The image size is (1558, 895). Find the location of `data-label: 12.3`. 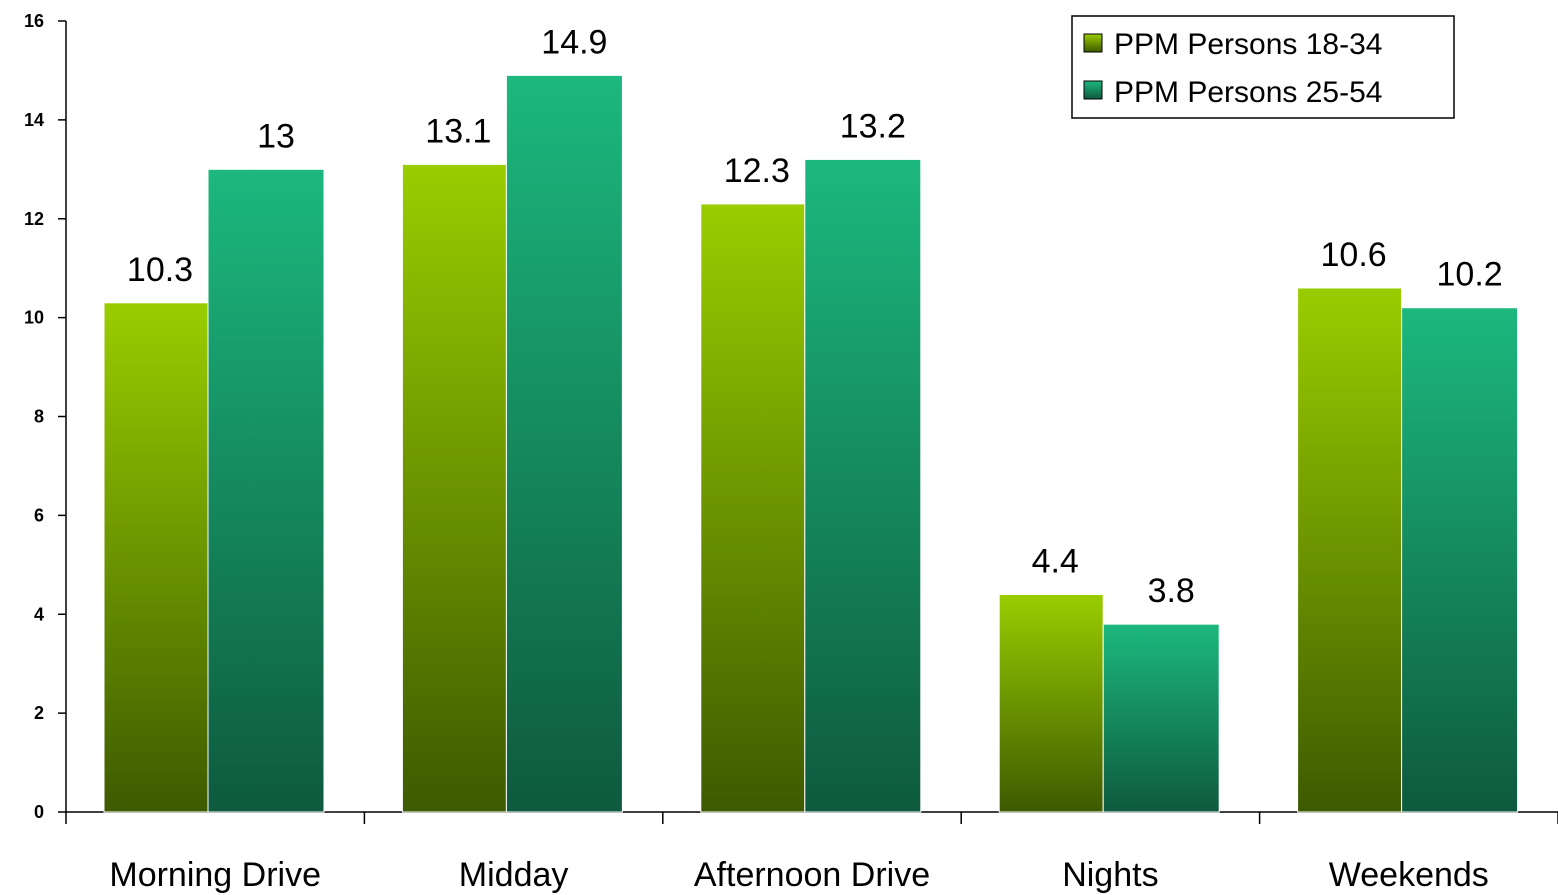

data-label: 12.3 is located at coordinates (757, 171).